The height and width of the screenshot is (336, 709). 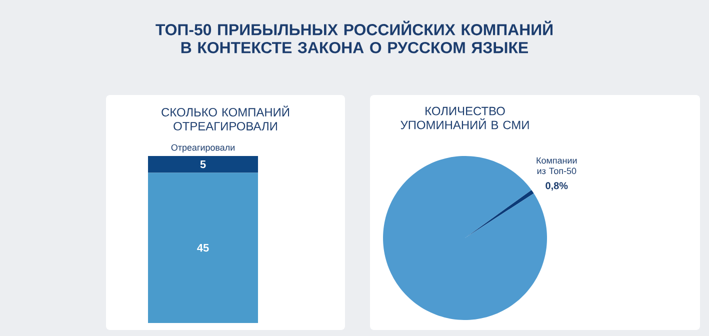 What do you see at coordinates (203, 164) in the screenshot?
I see `data-label: 5` at bounding box center [203, 164].